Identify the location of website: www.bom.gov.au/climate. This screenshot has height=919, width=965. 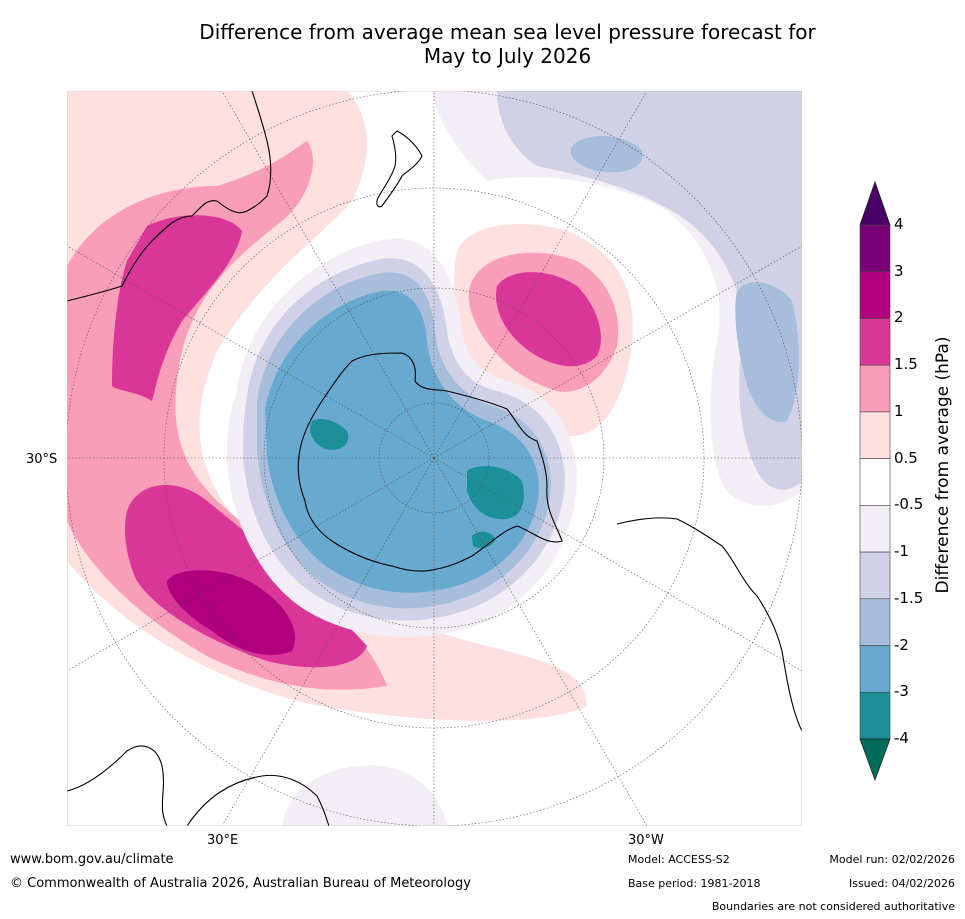
(92, 859).